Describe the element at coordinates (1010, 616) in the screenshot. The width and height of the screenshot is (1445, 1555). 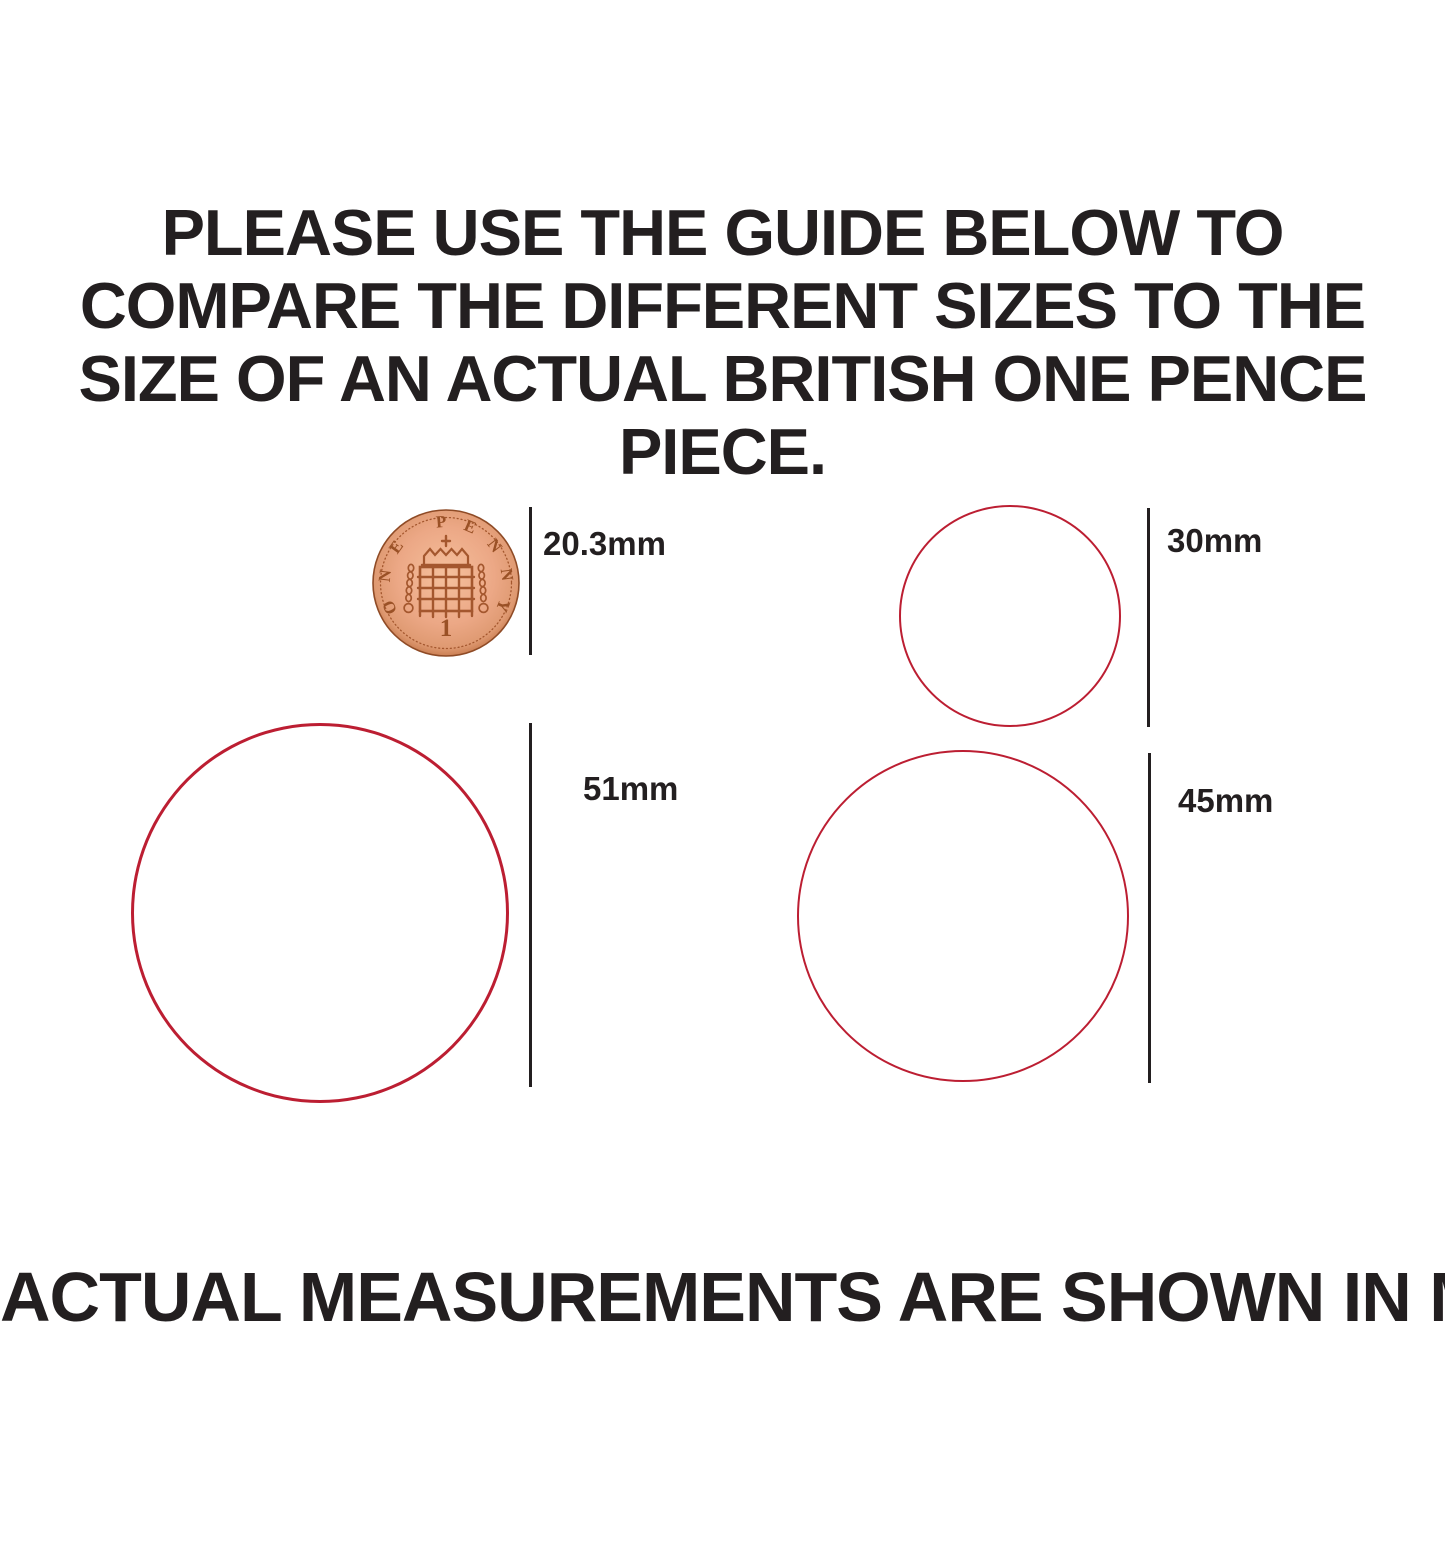
I see `size-circle-30mm` at that location.